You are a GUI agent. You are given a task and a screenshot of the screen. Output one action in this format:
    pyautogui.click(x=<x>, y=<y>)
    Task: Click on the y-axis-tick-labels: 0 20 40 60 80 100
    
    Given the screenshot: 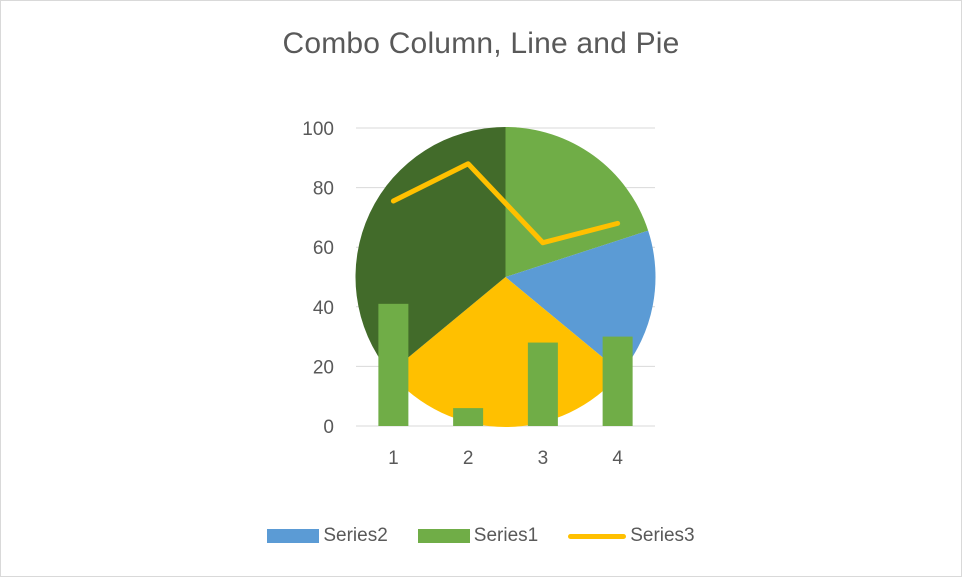 What is the action you would take?
    pyautogui.click(x=318, y=278)
    